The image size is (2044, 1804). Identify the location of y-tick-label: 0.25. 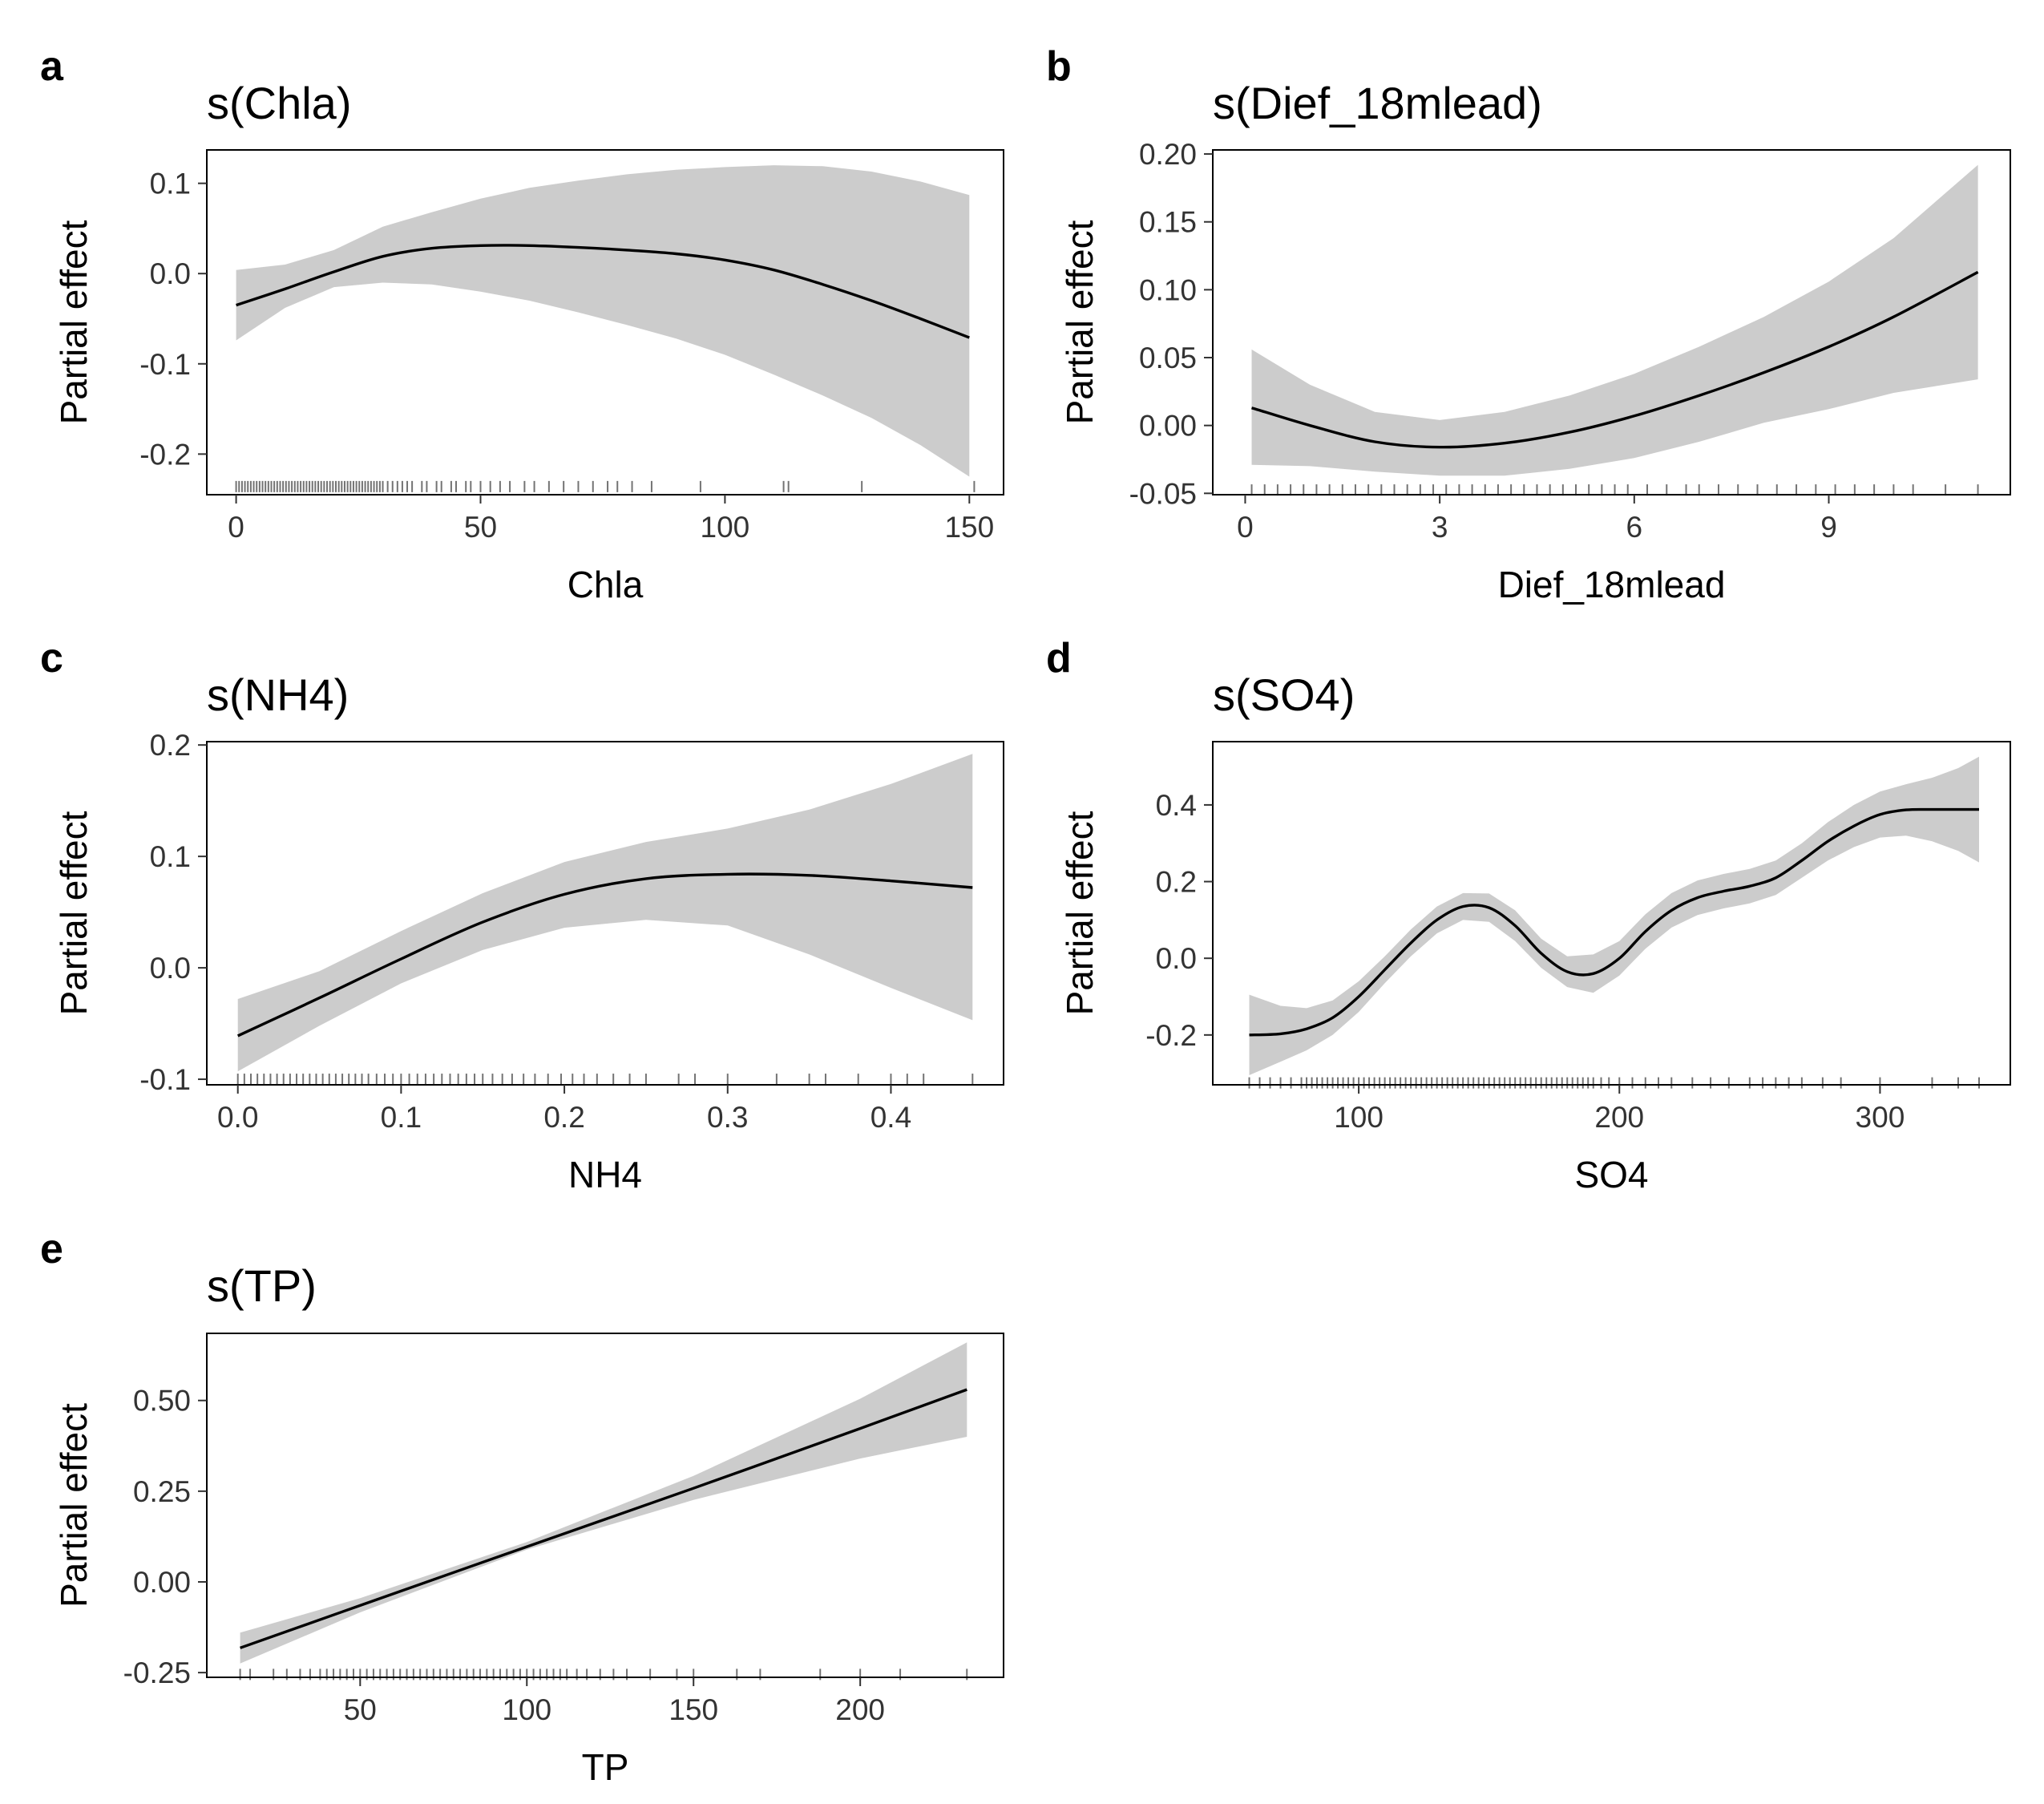
(162, 1491).